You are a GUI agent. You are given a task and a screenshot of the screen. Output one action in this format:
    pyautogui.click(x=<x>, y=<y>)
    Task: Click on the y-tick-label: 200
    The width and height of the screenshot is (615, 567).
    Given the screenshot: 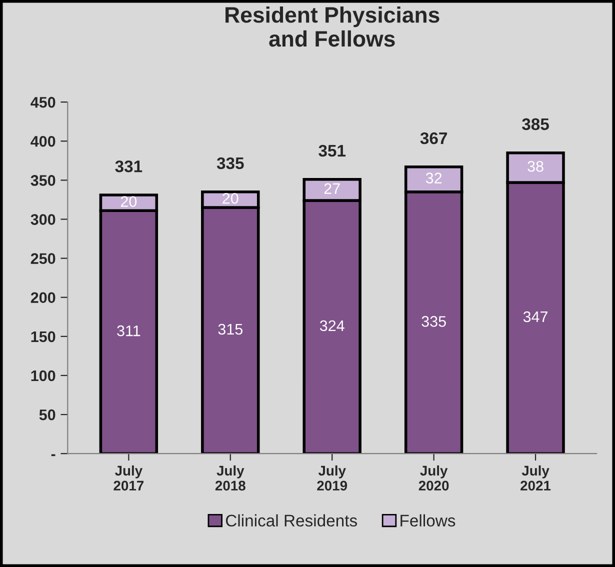 What is the action you would take?
    pyautogui.click(x=43, y=298)
    